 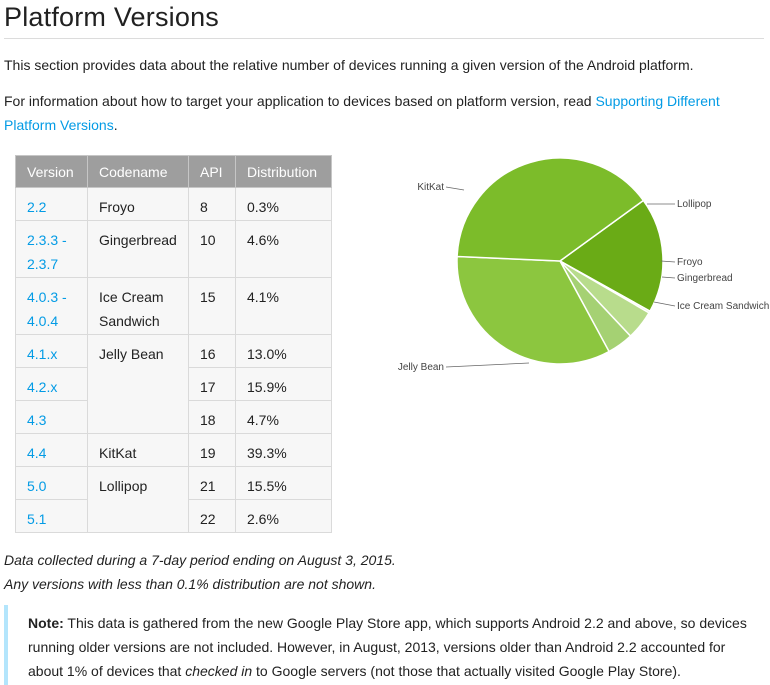 I want to click on distribution-cell: 15.9%, so click(x=283, y=384).